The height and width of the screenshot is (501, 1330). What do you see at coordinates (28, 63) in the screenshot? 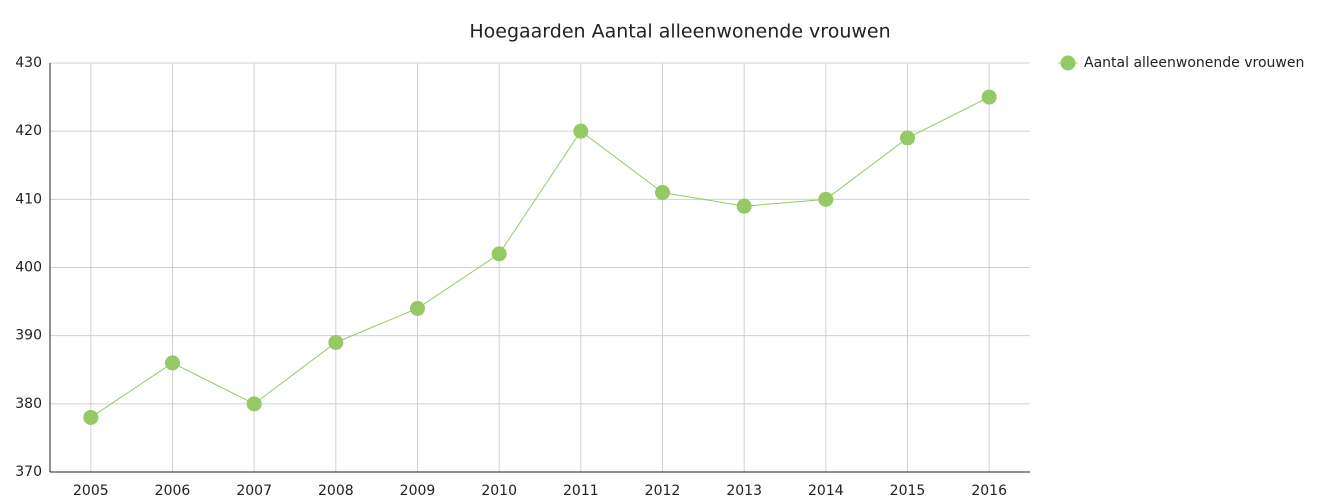
I see `y-tick-label: 430` at bounding box center [28, 63].